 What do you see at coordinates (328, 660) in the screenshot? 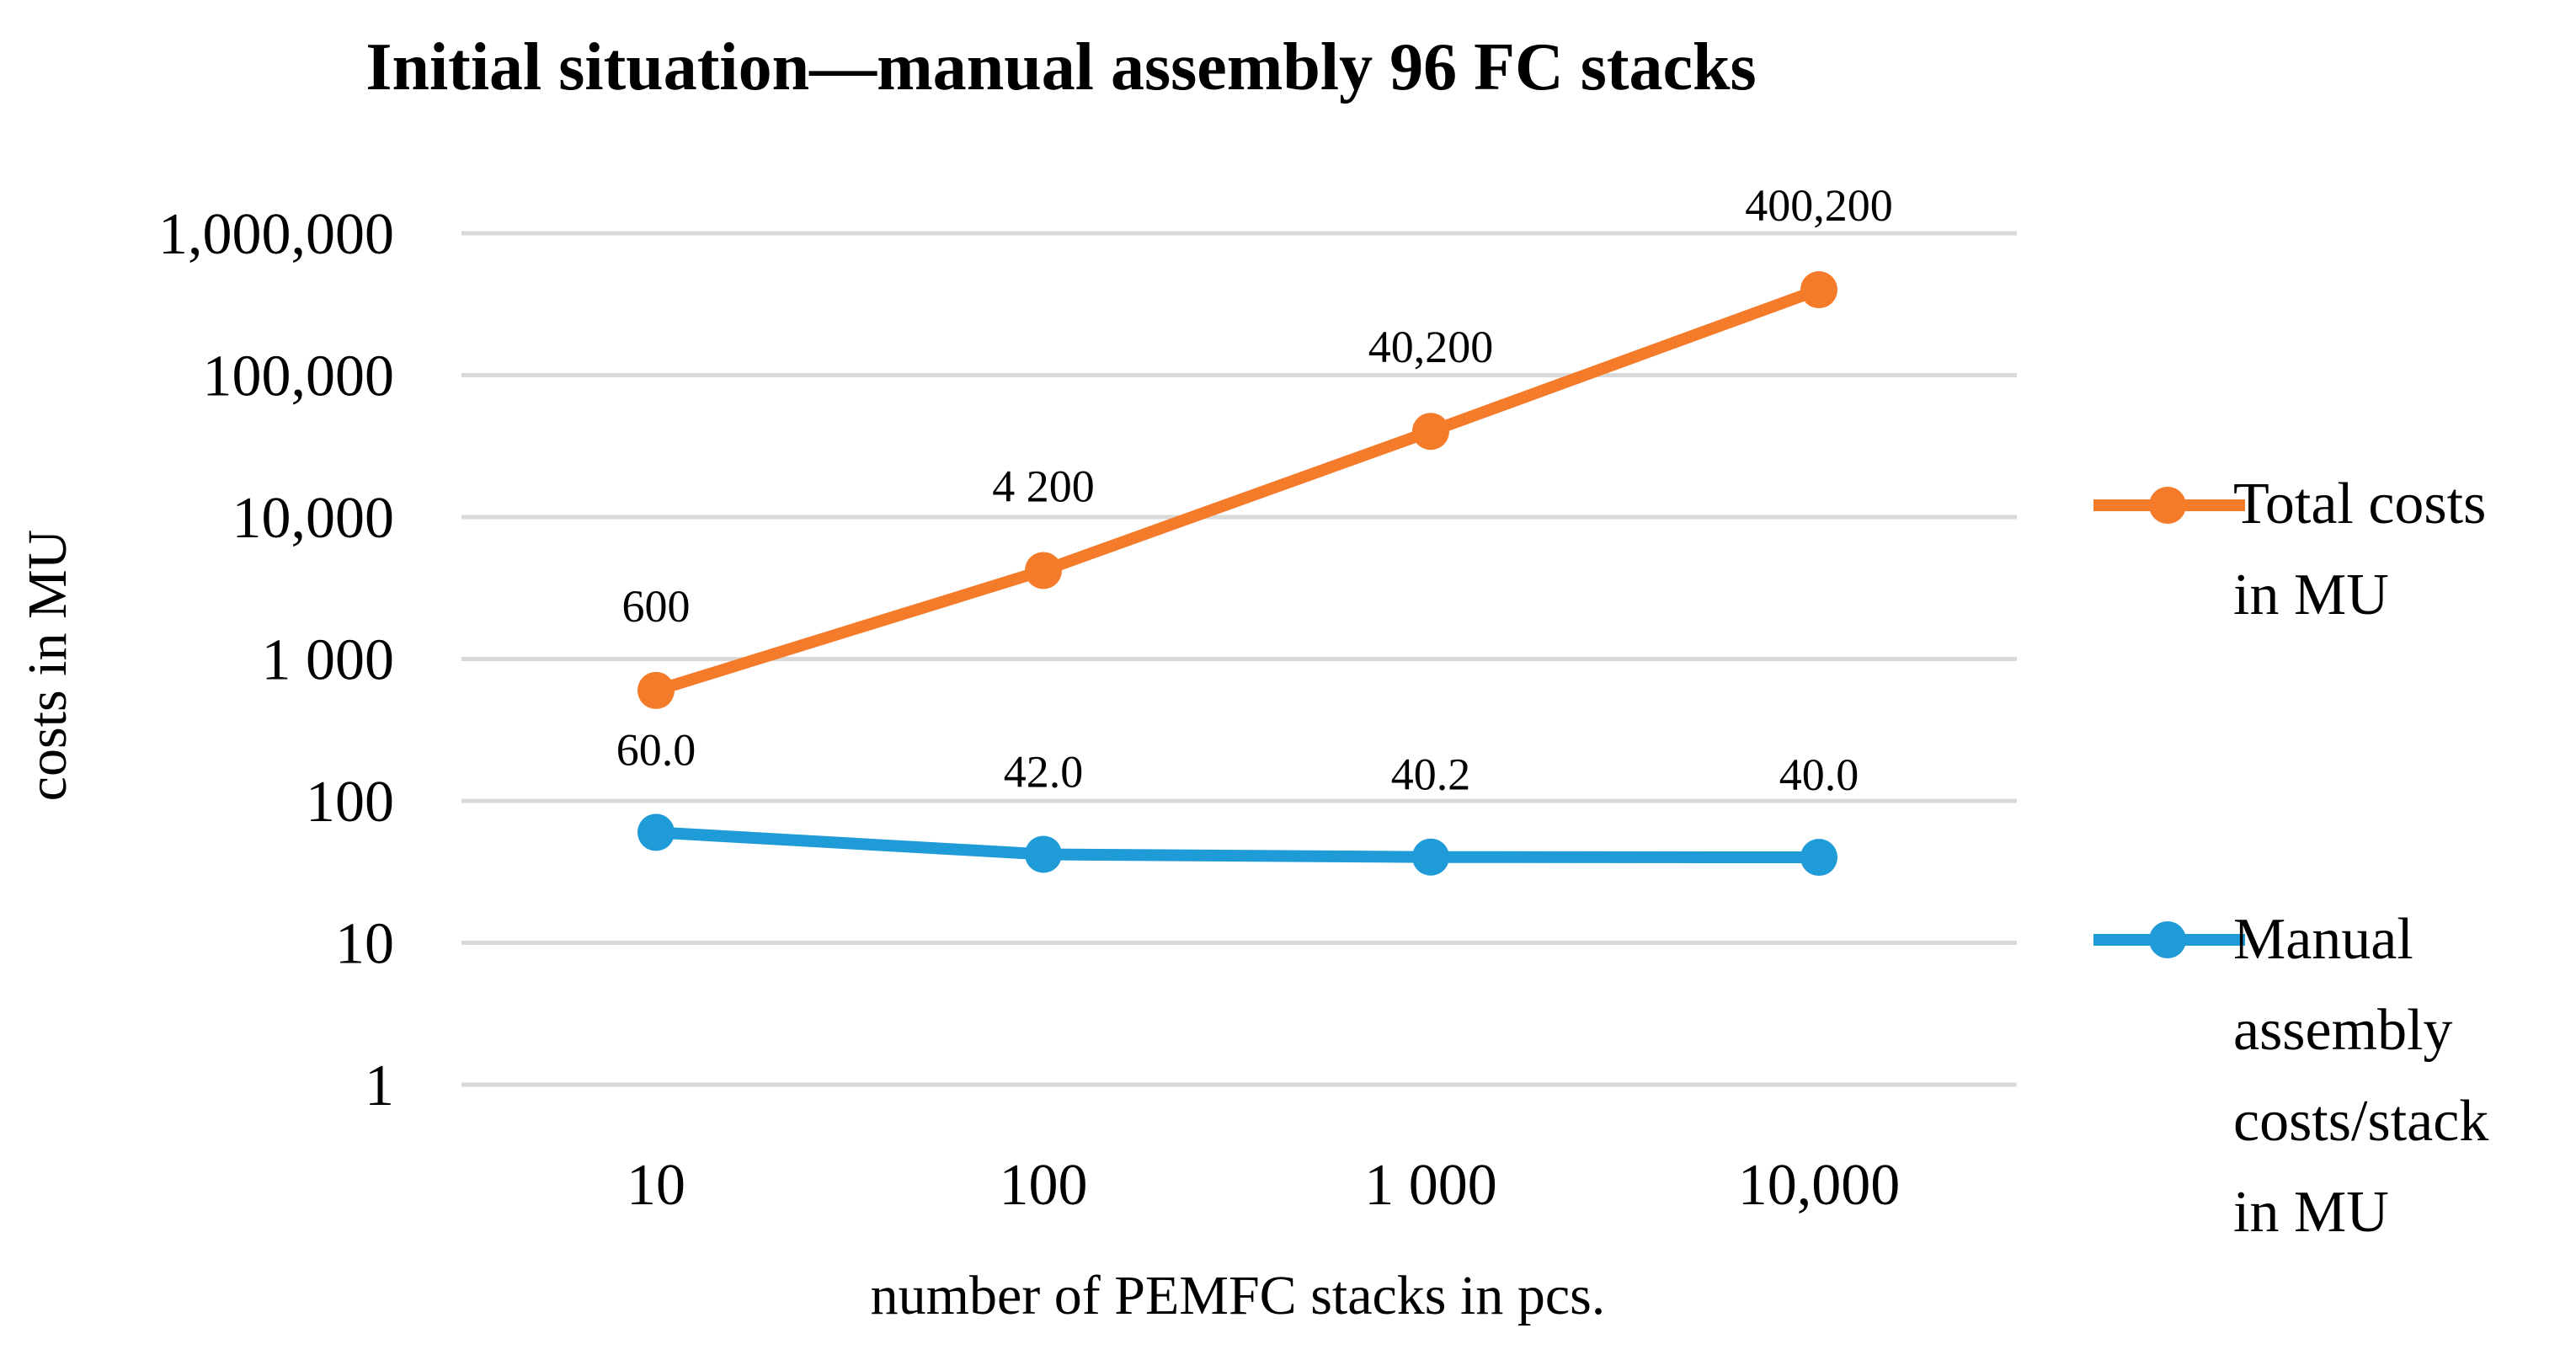
I see `y-tick-label: 1 000` at bounding box center [328, 660].